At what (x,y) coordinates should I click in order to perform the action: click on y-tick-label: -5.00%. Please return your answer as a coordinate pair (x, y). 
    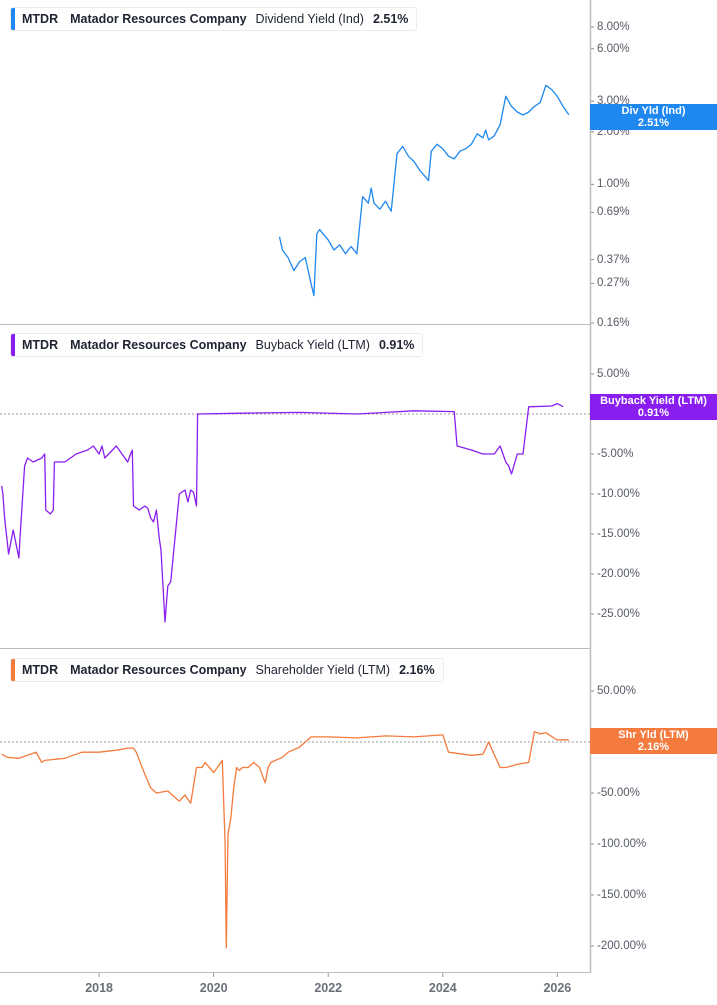
    Looking at the image, I should click on (615, 454).